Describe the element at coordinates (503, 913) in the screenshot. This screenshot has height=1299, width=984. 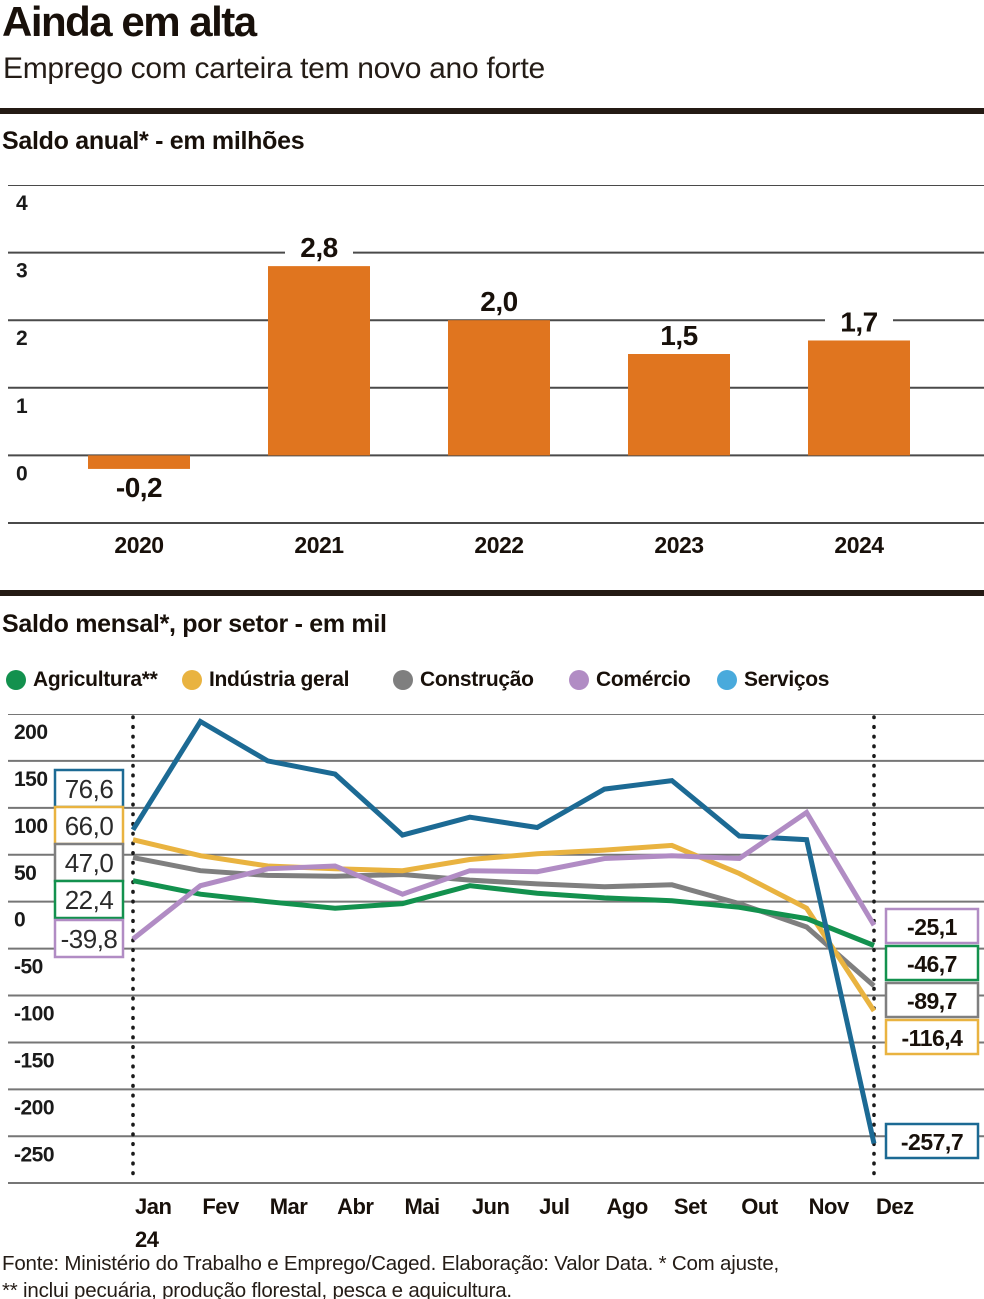
I see `series-line-agricultura` at that location.